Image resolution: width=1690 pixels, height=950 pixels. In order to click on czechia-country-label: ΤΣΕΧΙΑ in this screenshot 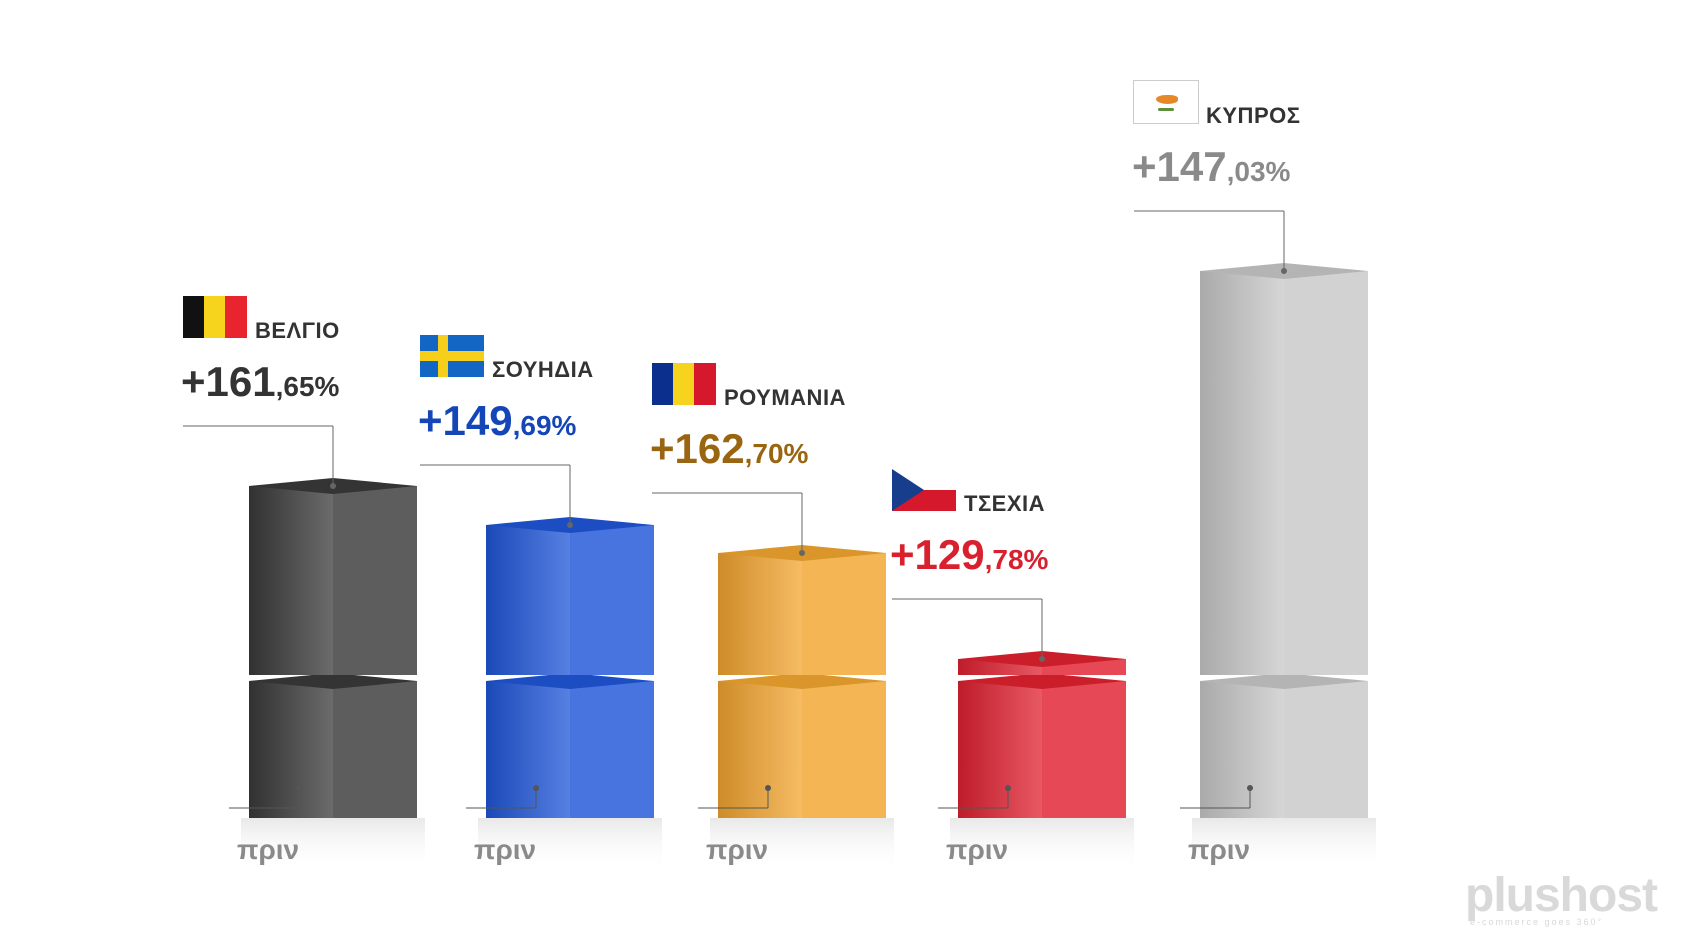, I will do `click(1004, 503)`.